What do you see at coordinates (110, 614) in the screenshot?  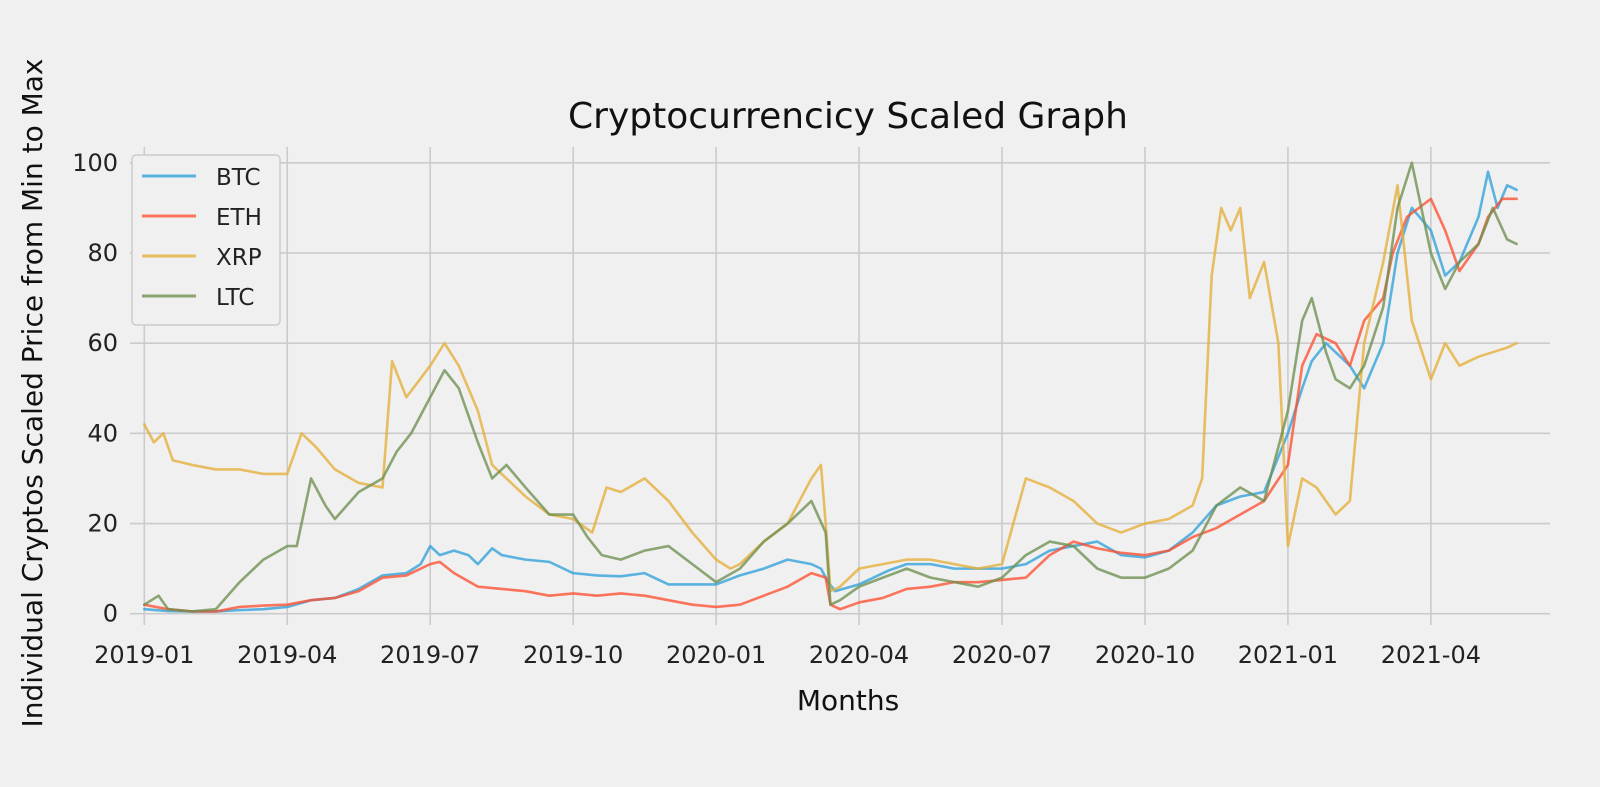 I see `y-tick-label: 0` at bounding box center [110, 614].